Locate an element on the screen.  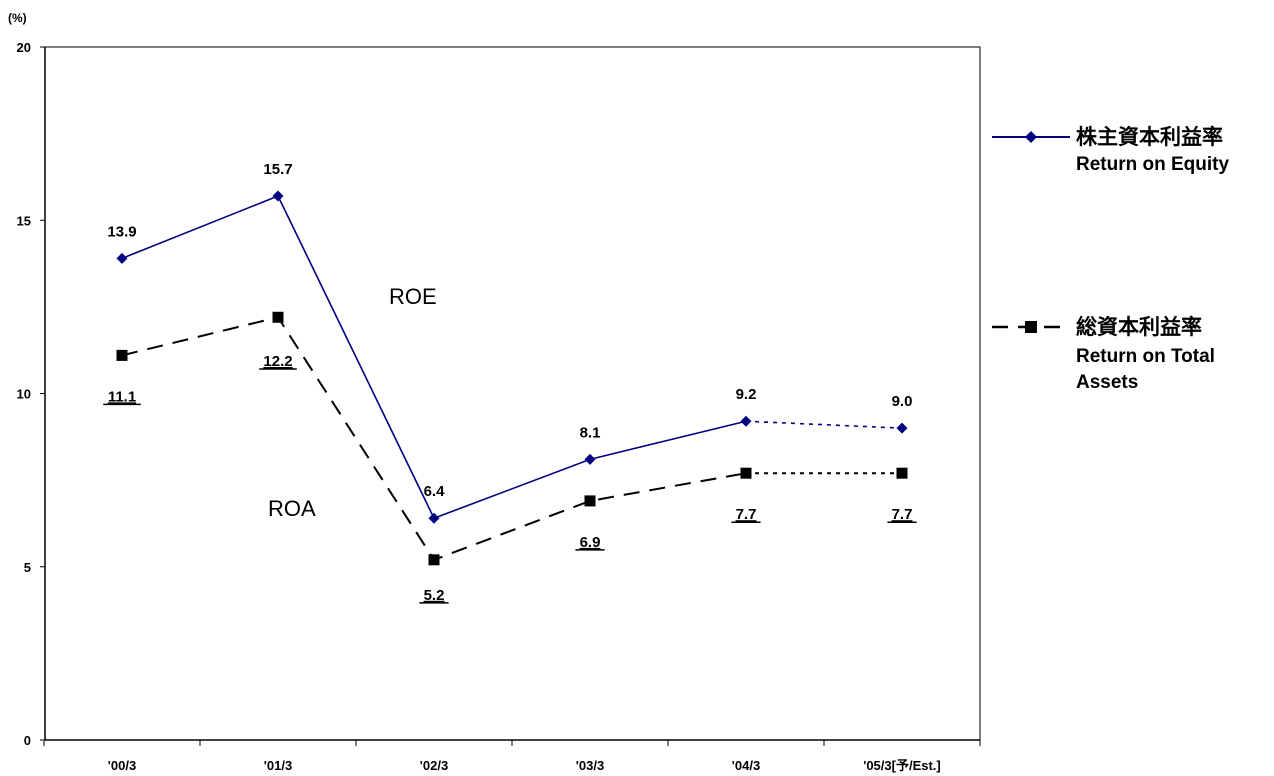
series-1-data-label-5: 7.7 is located at coordinates (902, 514).